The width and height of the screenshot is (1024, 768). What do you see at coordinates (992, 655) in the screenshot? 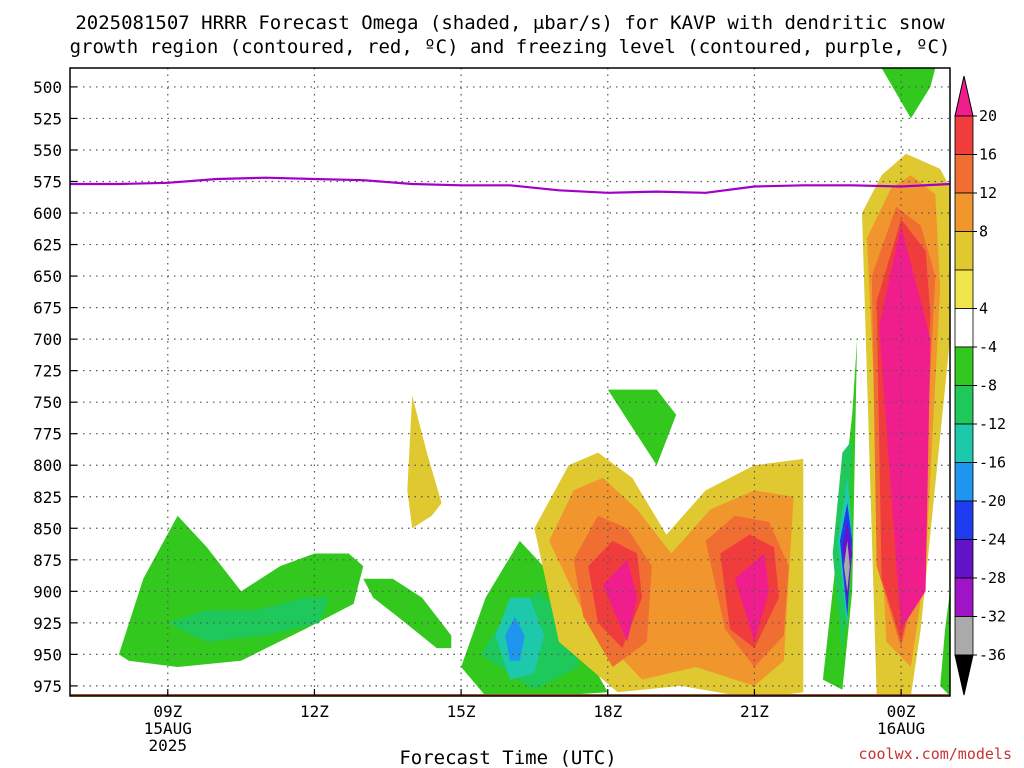
I see `colorbar-label: -36` at bounding box center [992, 655].